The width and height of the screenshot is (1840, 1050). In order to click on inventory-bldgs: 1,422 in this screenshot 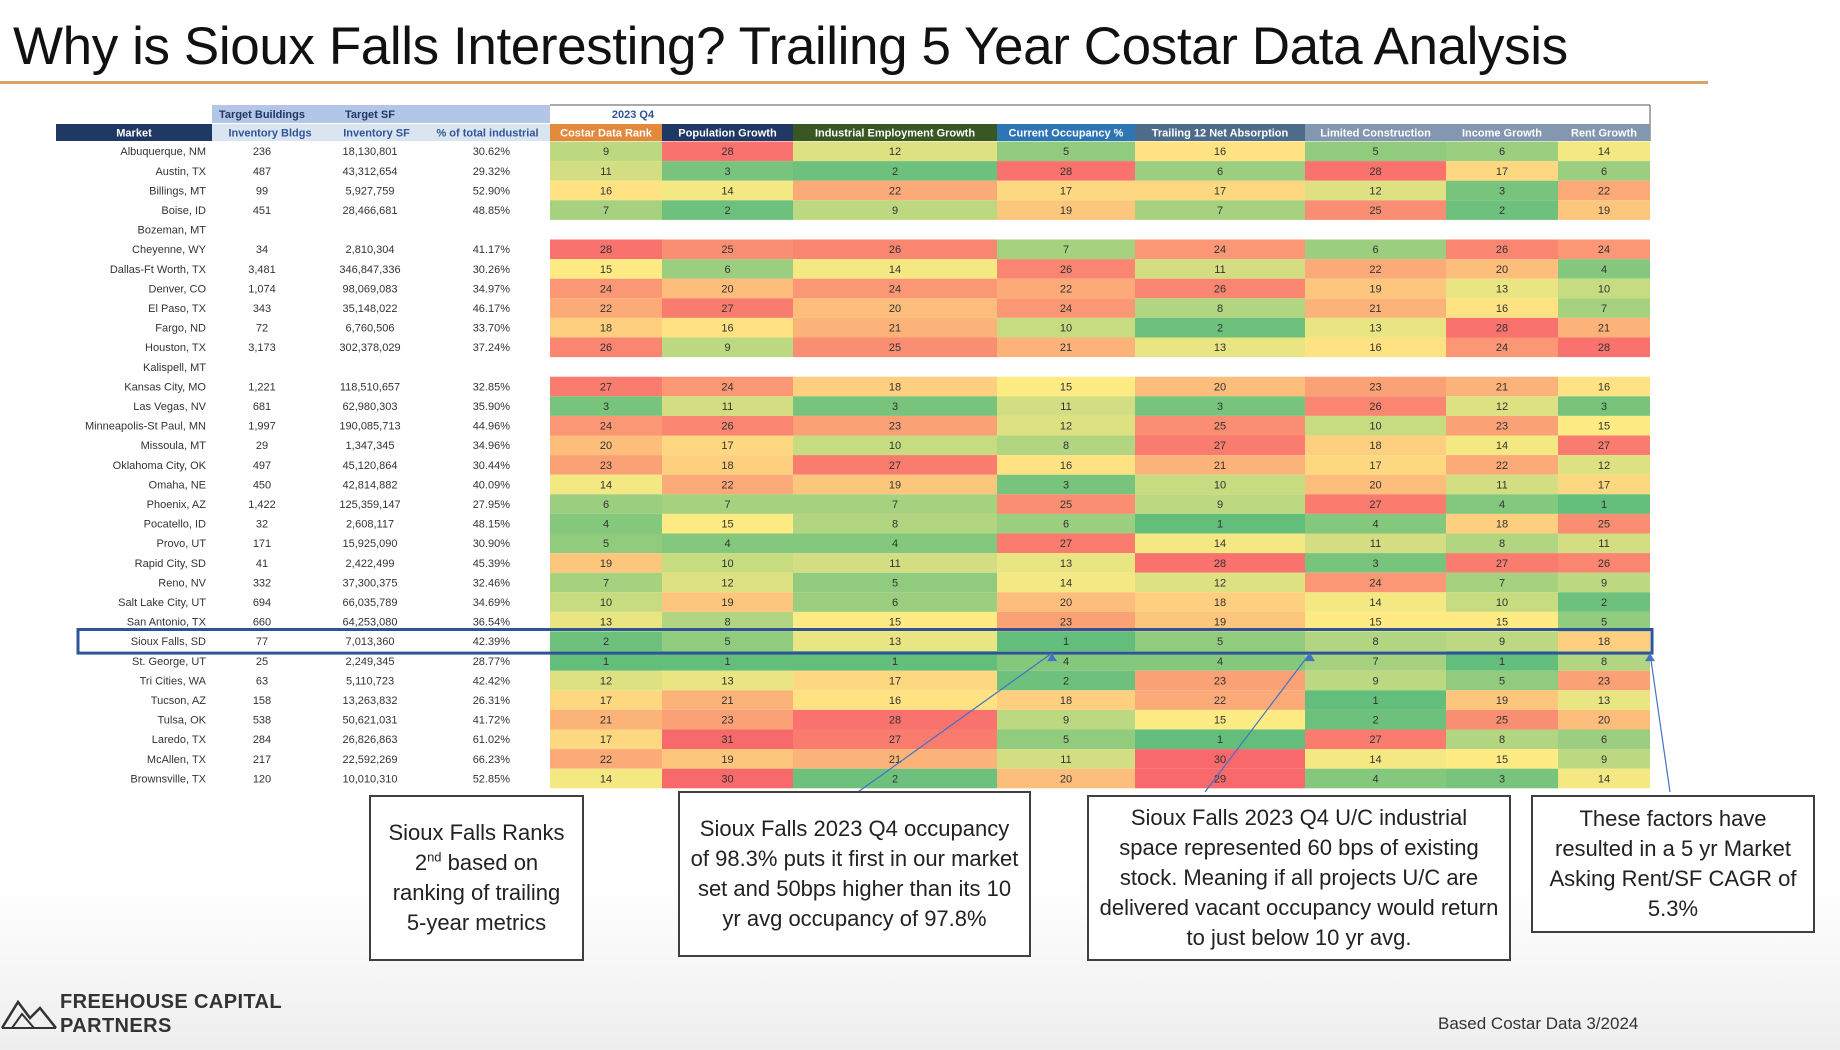, I will do `click(262, 505)`.